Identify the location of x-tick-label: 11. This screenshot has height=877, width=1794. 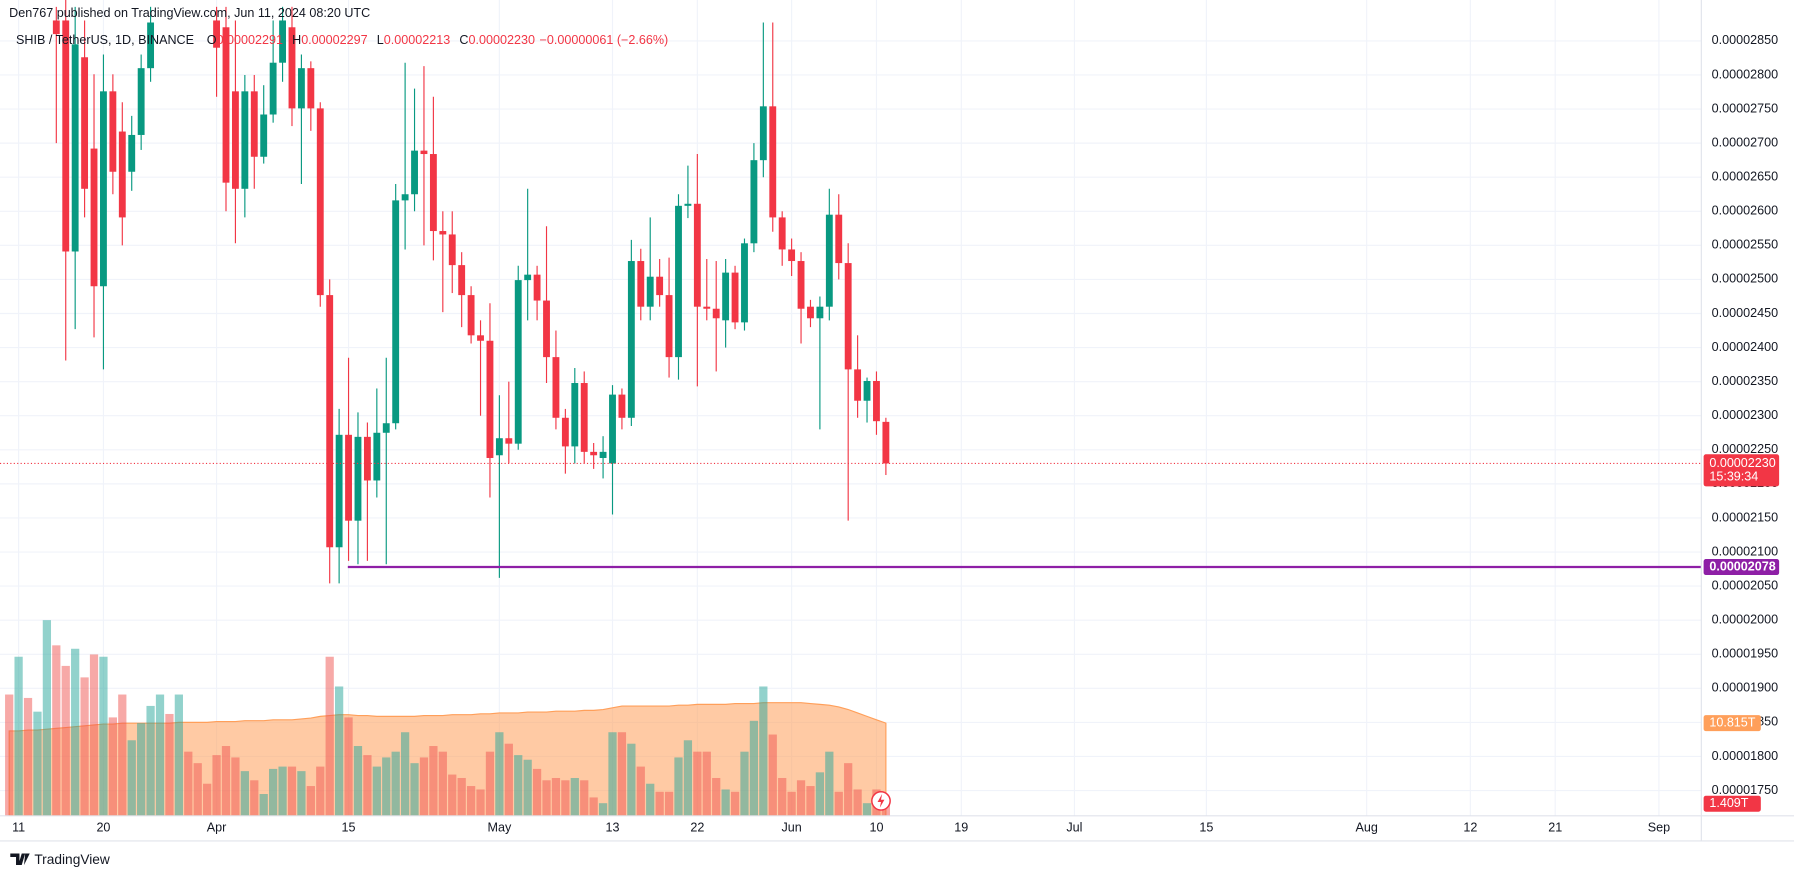
(18, 828).